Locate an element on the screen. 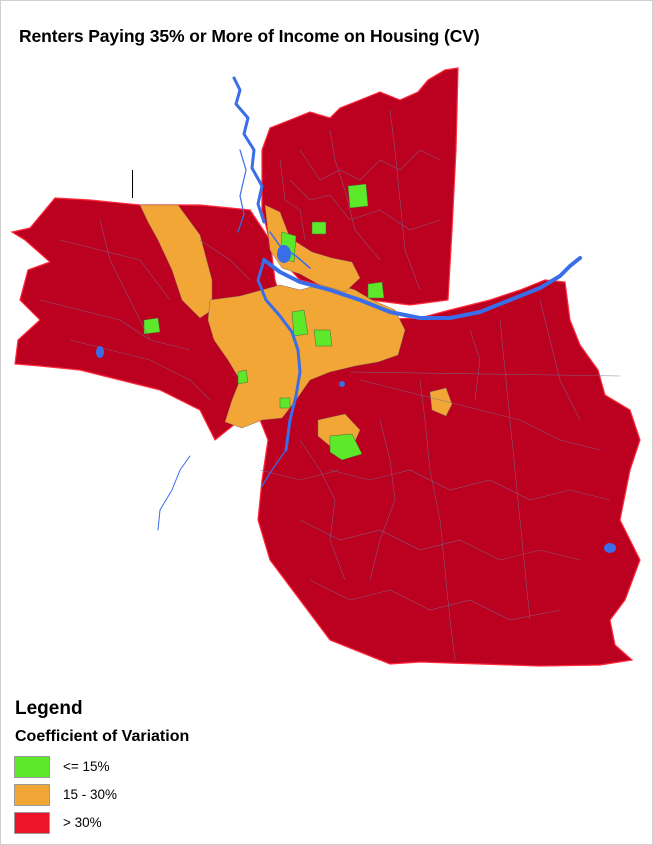 This screenshot has width=653, height=845. tract-orange-nw is located at coordinates (176, 261).